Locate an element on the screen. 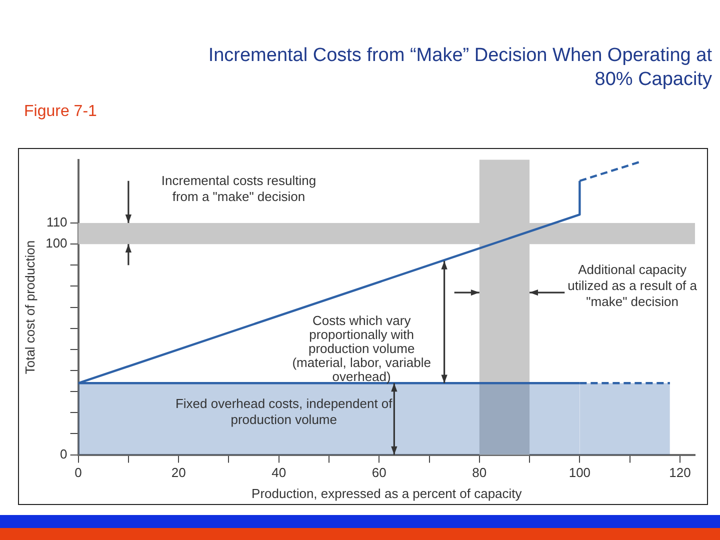  chart-title: Incremental Costs from “Make” Decision When Operating at 80% Capacity is located at coordinates (459, 68).